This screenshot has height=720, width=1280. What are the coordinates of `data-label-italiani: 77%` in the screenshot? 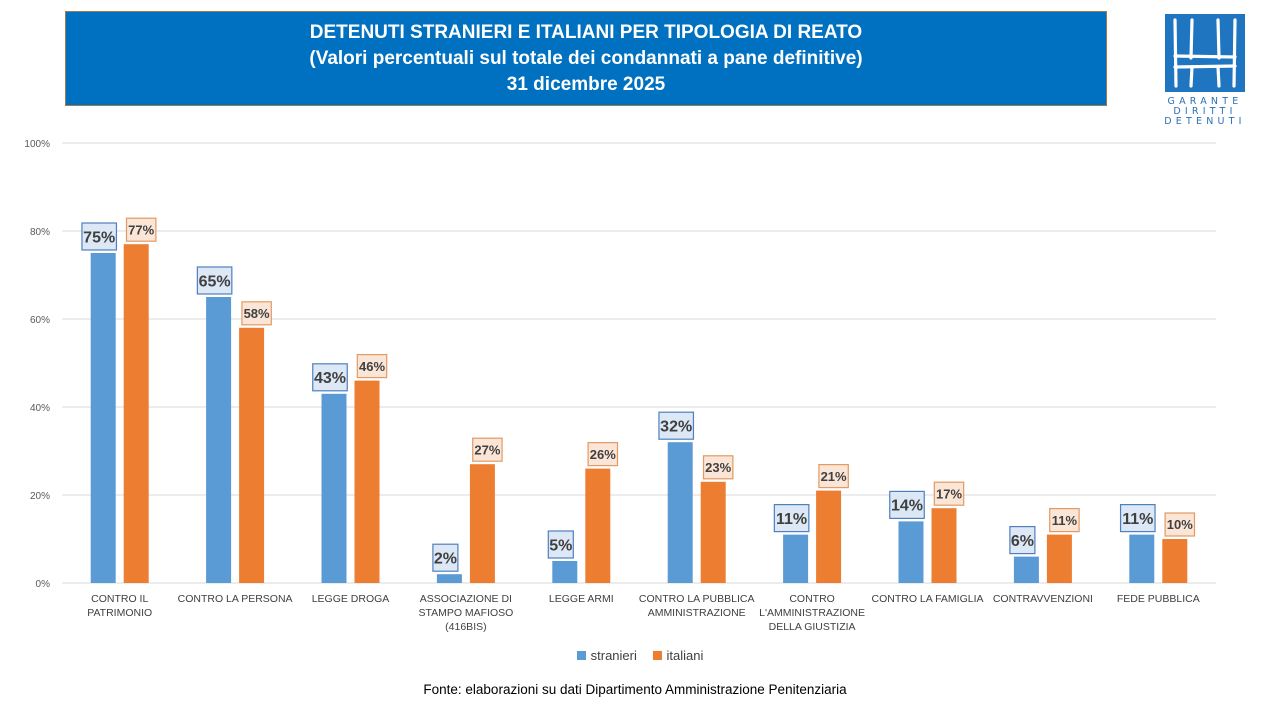 It's located at (141, 229).